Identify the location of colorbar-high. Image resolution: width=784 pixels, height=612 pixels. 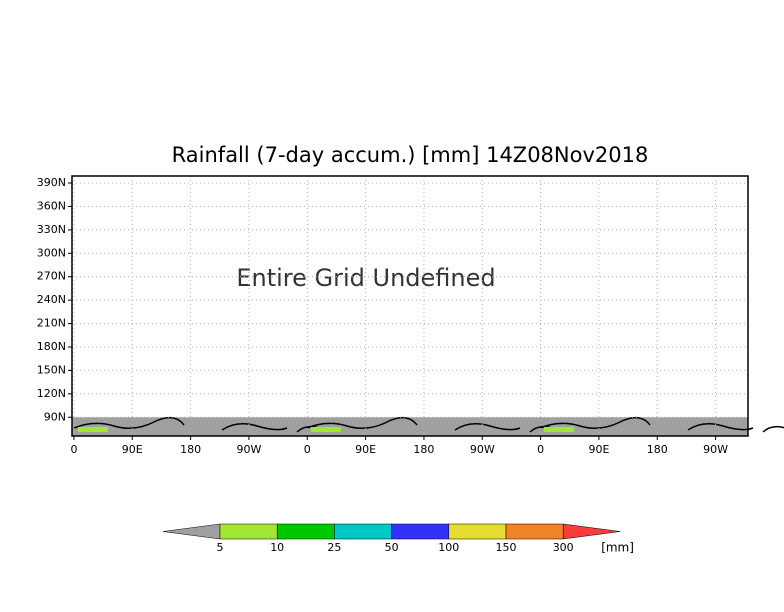
(591, 531).